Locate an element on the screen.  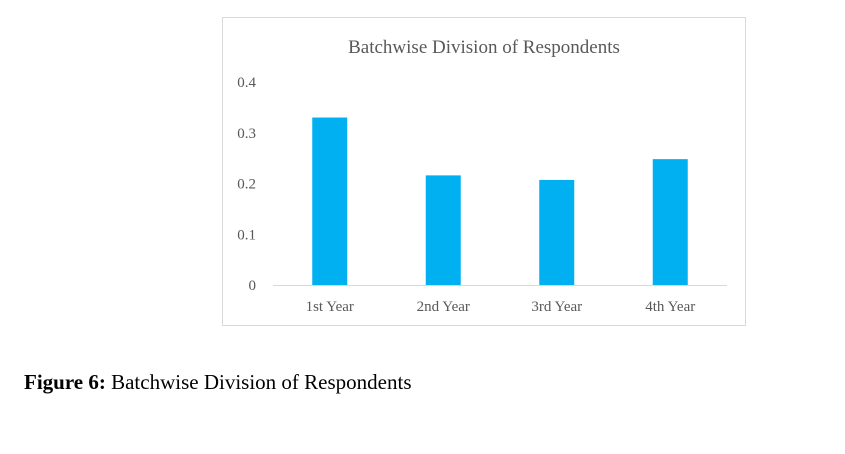
x-tick-label: 3rd Year is located at coordinates (556, 307).